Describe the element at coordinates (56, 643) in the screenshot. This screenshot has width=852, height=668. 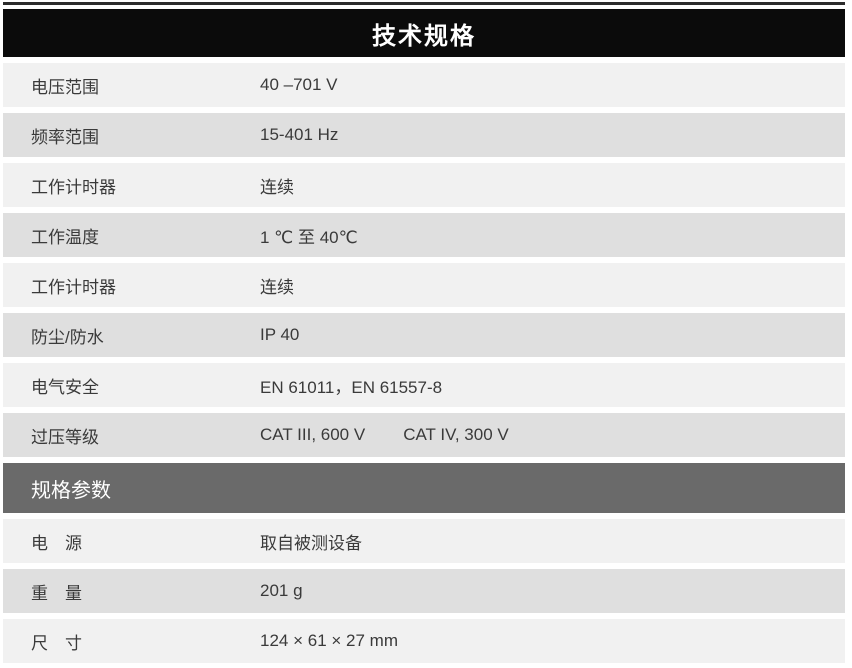
I see `row-label: 尺 寸` at that location.